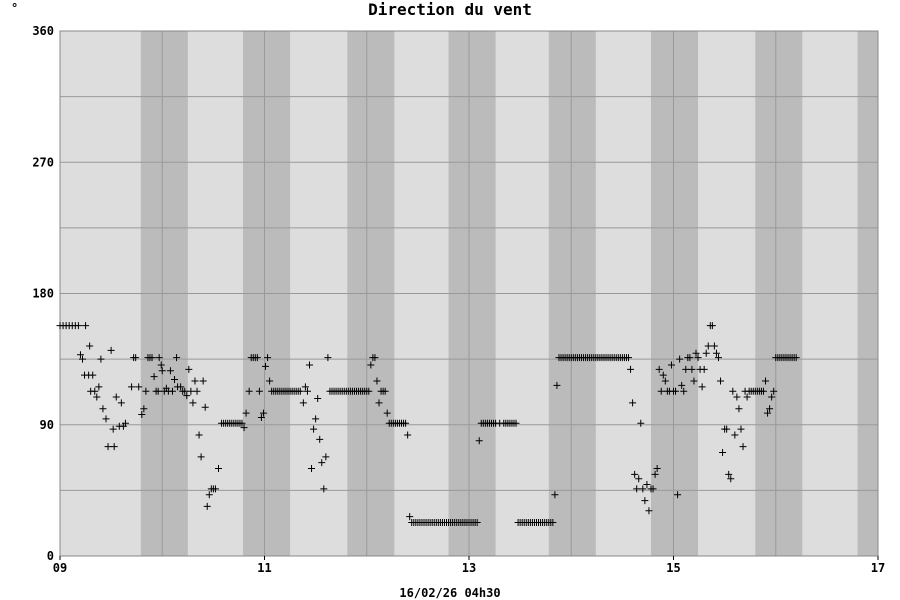 The image size is (900, 600). Describe the element at coordinates (50, 556) in the screenshot. I see `y-tick-label: 0` at that location.